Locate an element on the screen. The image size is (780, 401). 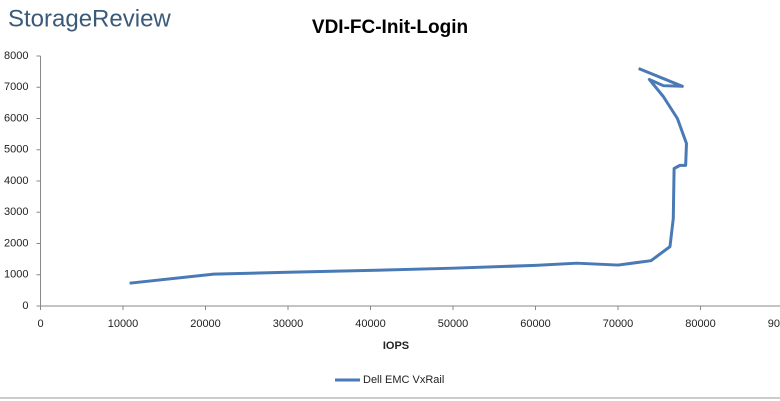
x-axis-label: IOPS is located at coordinates (396, 346).